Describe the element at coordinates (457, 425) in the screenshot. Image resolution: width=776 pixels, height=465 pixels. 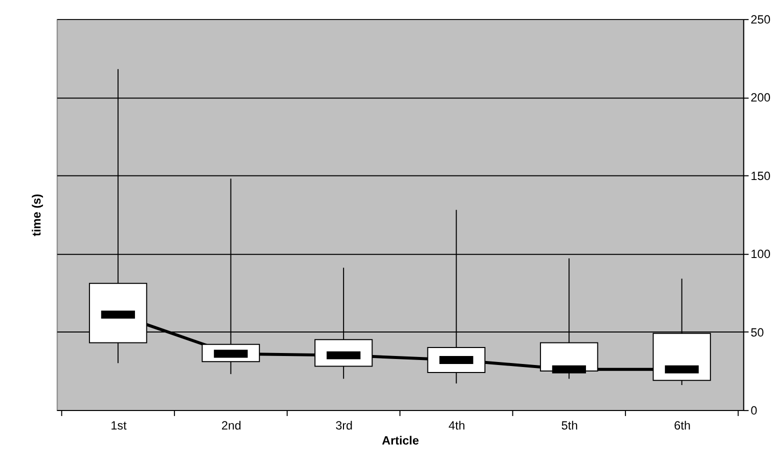
I see `x-tick-label: 4th` at that location.